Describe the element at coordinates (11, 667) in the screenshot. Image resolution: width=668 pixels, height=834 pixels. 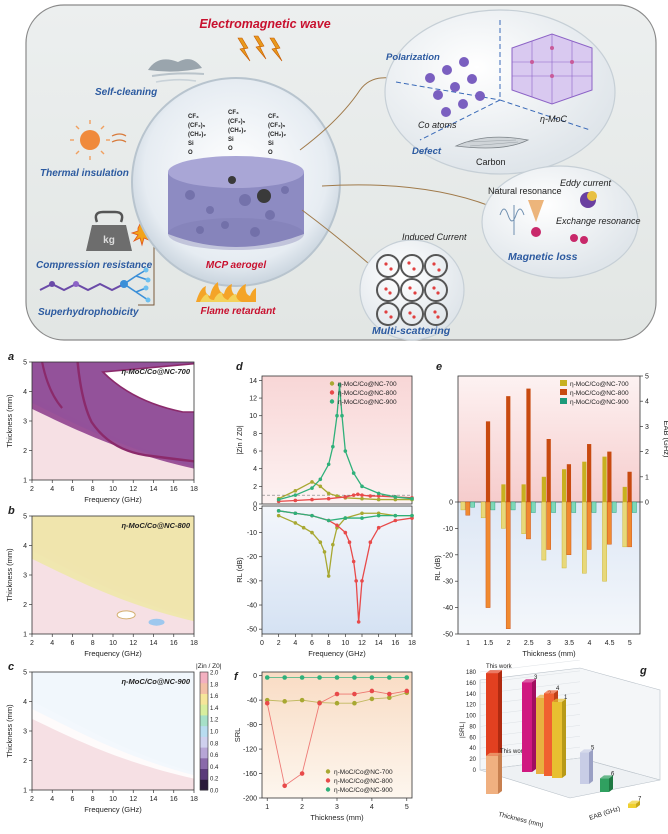
I see `panel-letter: c` at that location.